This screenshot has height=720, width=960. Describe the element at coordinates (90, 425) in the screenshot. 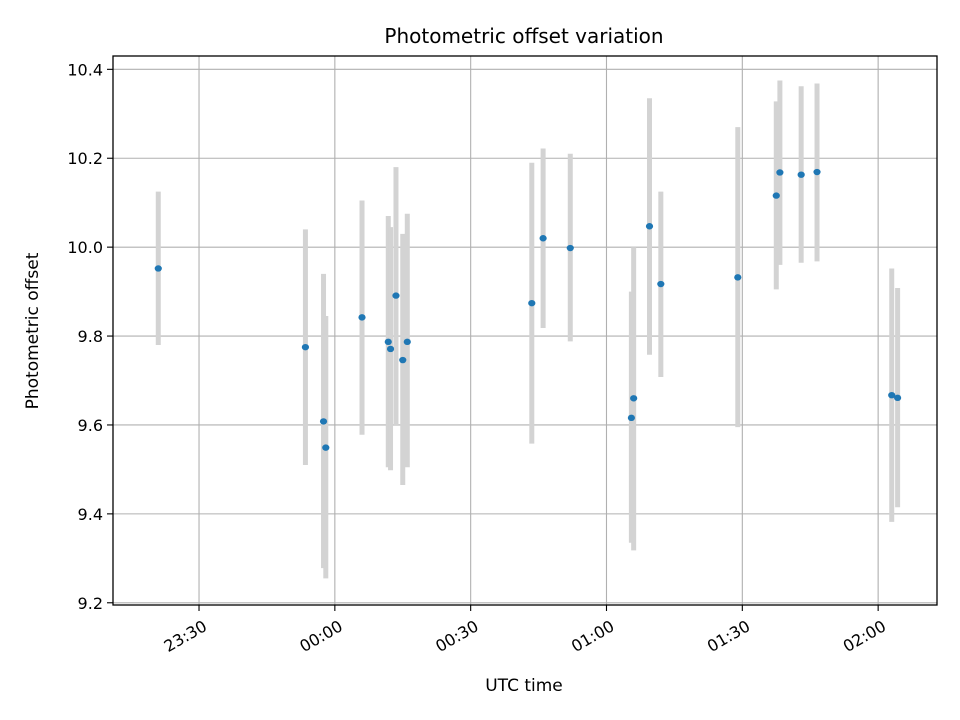

I see `y-tick-label: 9.6` at that location.